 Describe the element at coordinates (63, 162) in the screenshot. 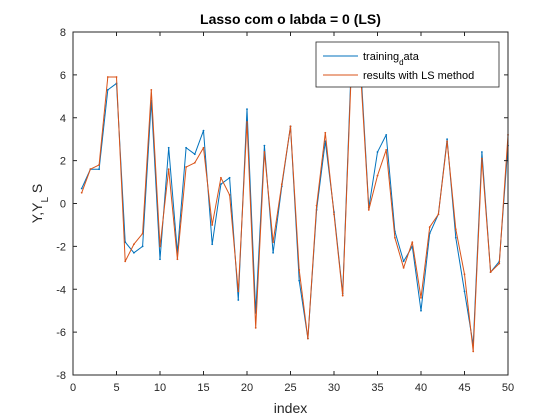

I see `y-tick-label: 2` at that location.